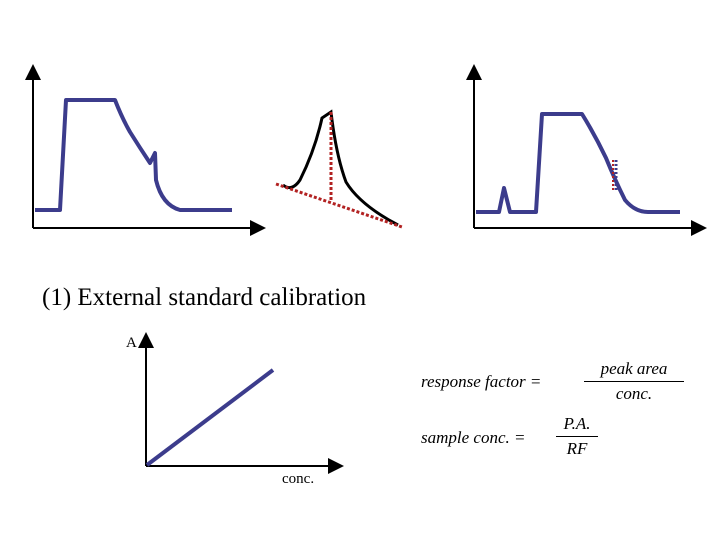 Image resolution: width=720 pixels, height=540 pixels. What do you see at coordinates (210, 417) in the screenshot?
I see `calibration-line` at bounding box center [210, 417].